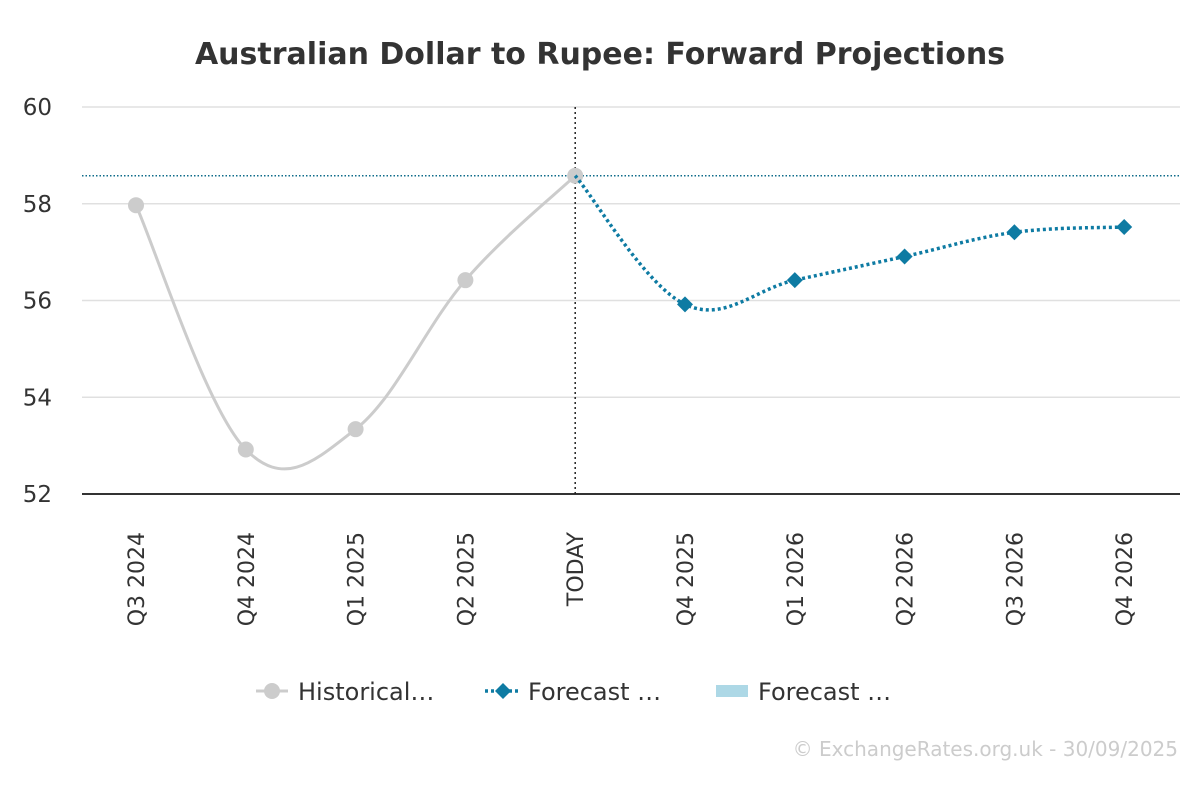 The width and height of the screenshot is (1200, 800). Describe the element at coordinates (906, 579) in the screenshot. I see `x-tick-label: Q2 2026` at that location.